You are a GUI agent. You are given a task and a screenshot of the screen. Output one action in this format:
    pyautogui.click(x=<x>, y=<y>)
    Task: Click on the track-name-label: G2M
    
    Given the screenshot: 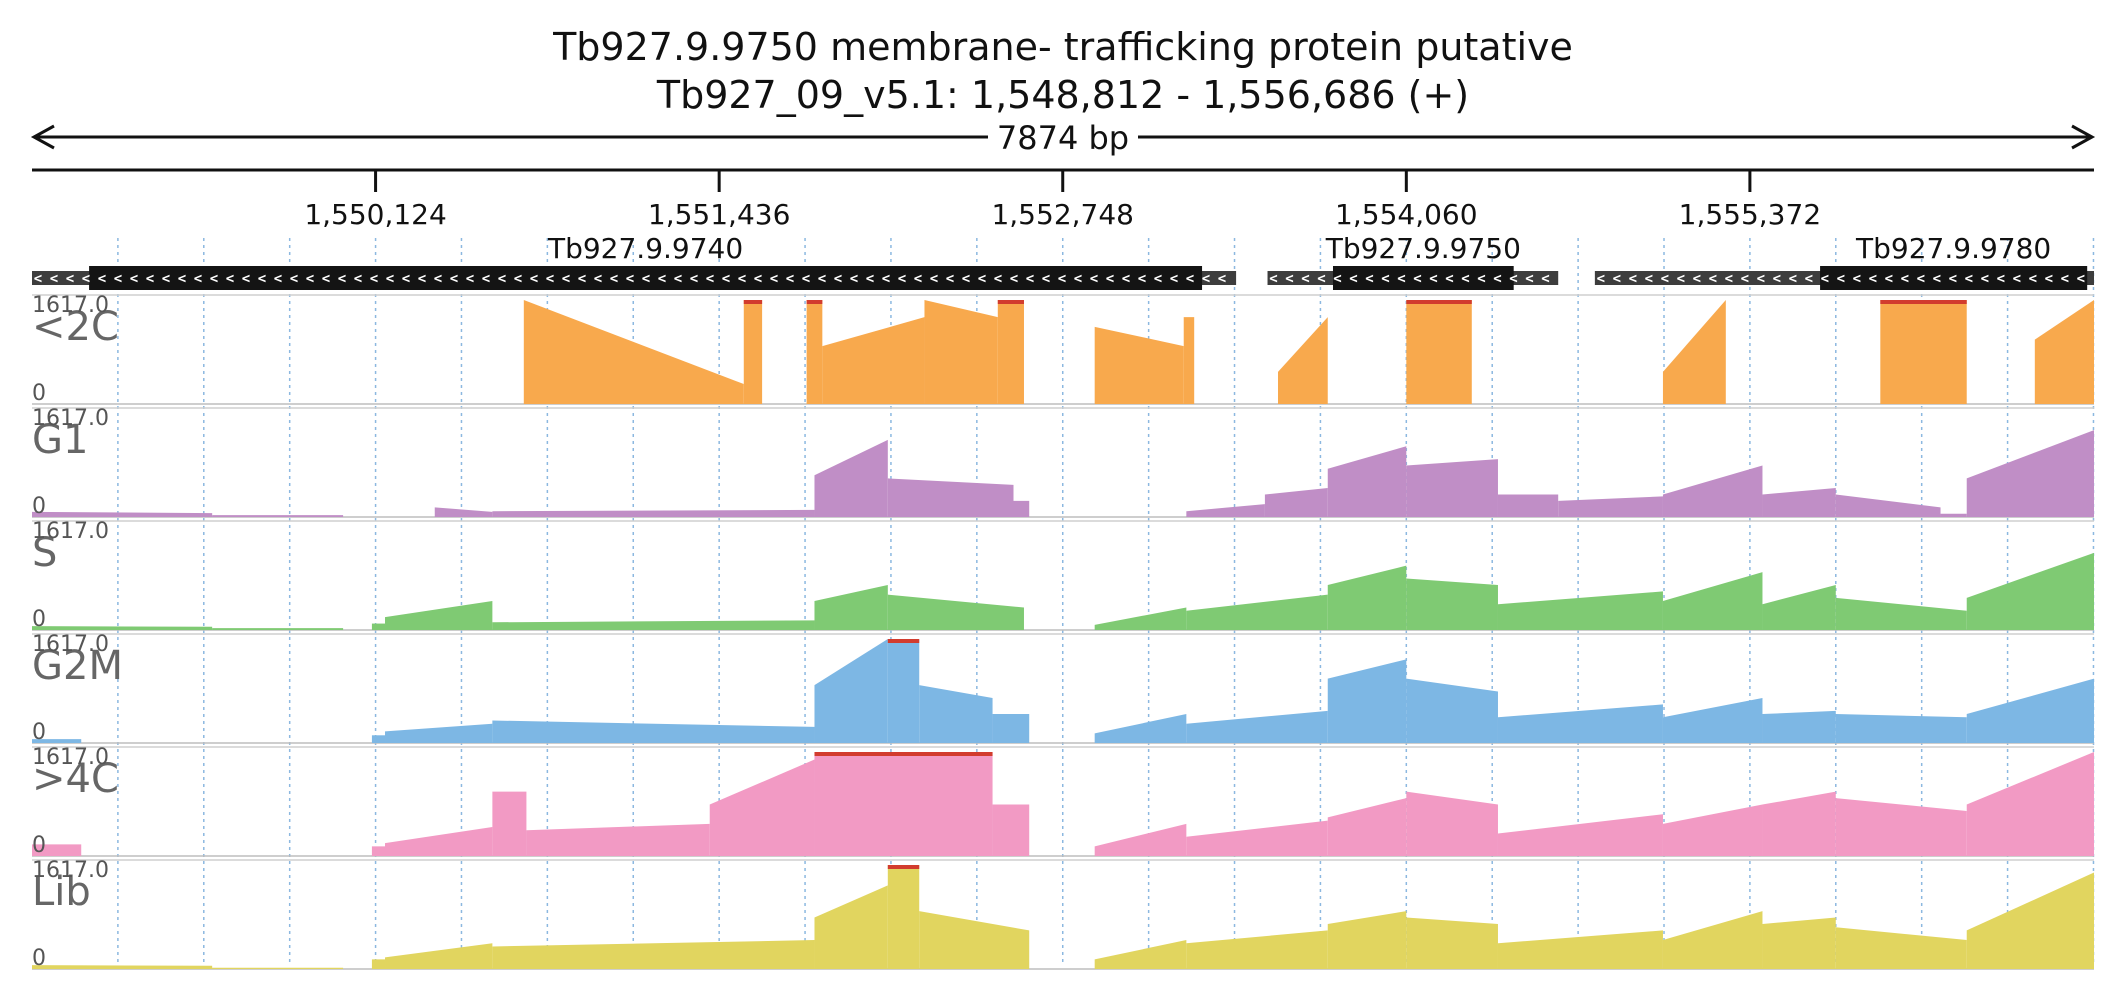 What is the action you would take?
    pyautogui.click(x=77, y=666)
    